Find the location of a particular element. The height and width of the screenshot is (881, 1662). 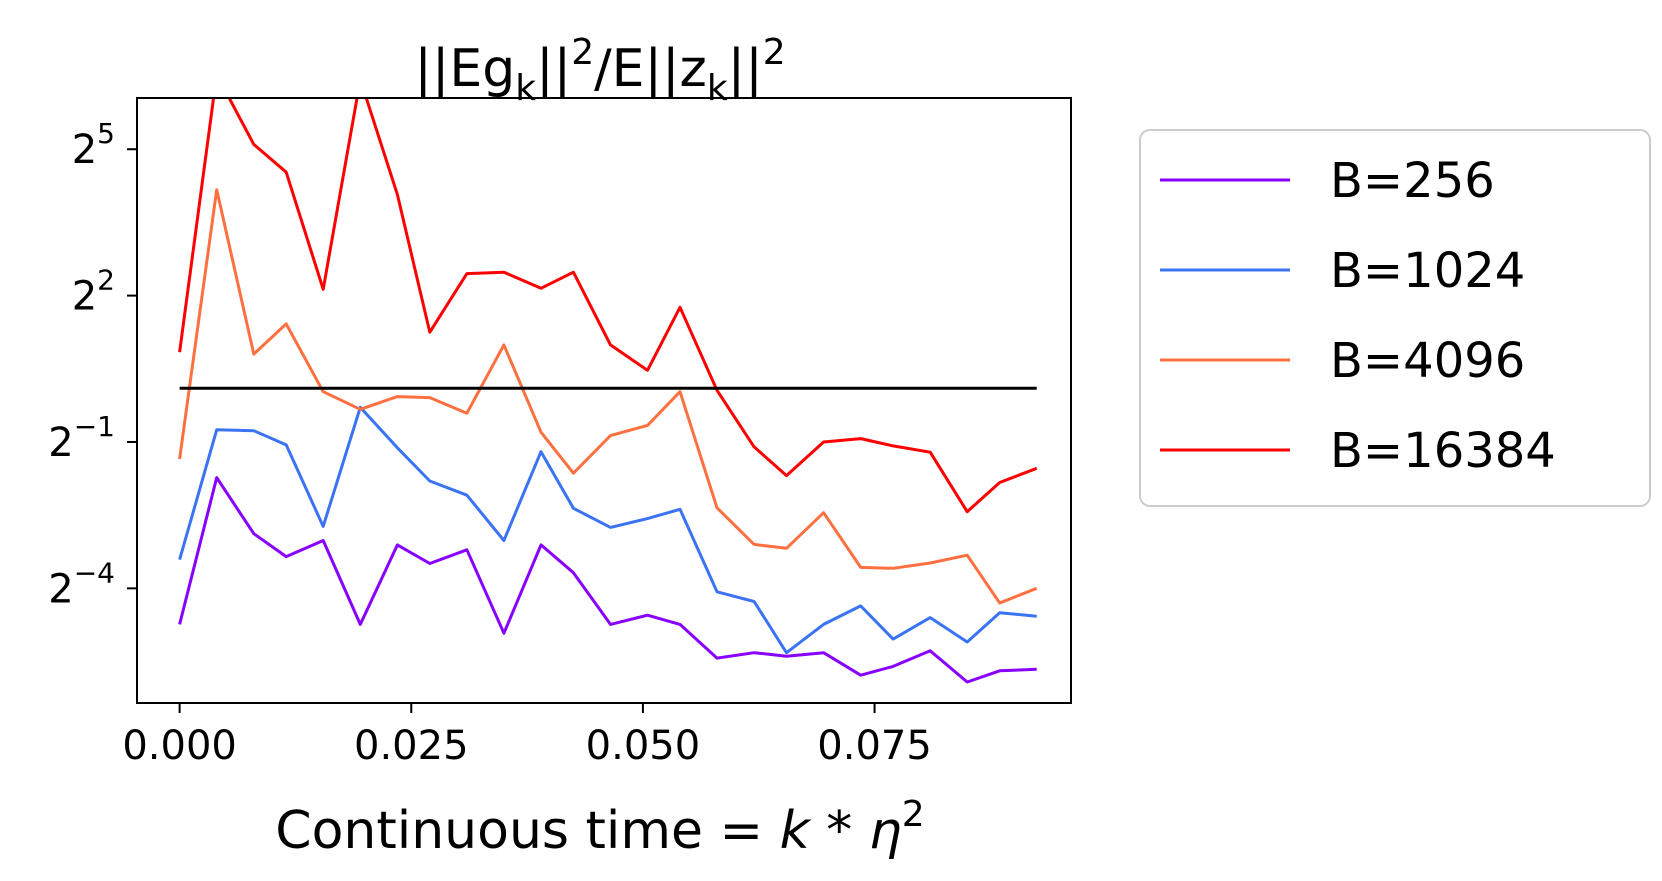

x-tick-label: 0.075 is located at coordinates (874, 746).